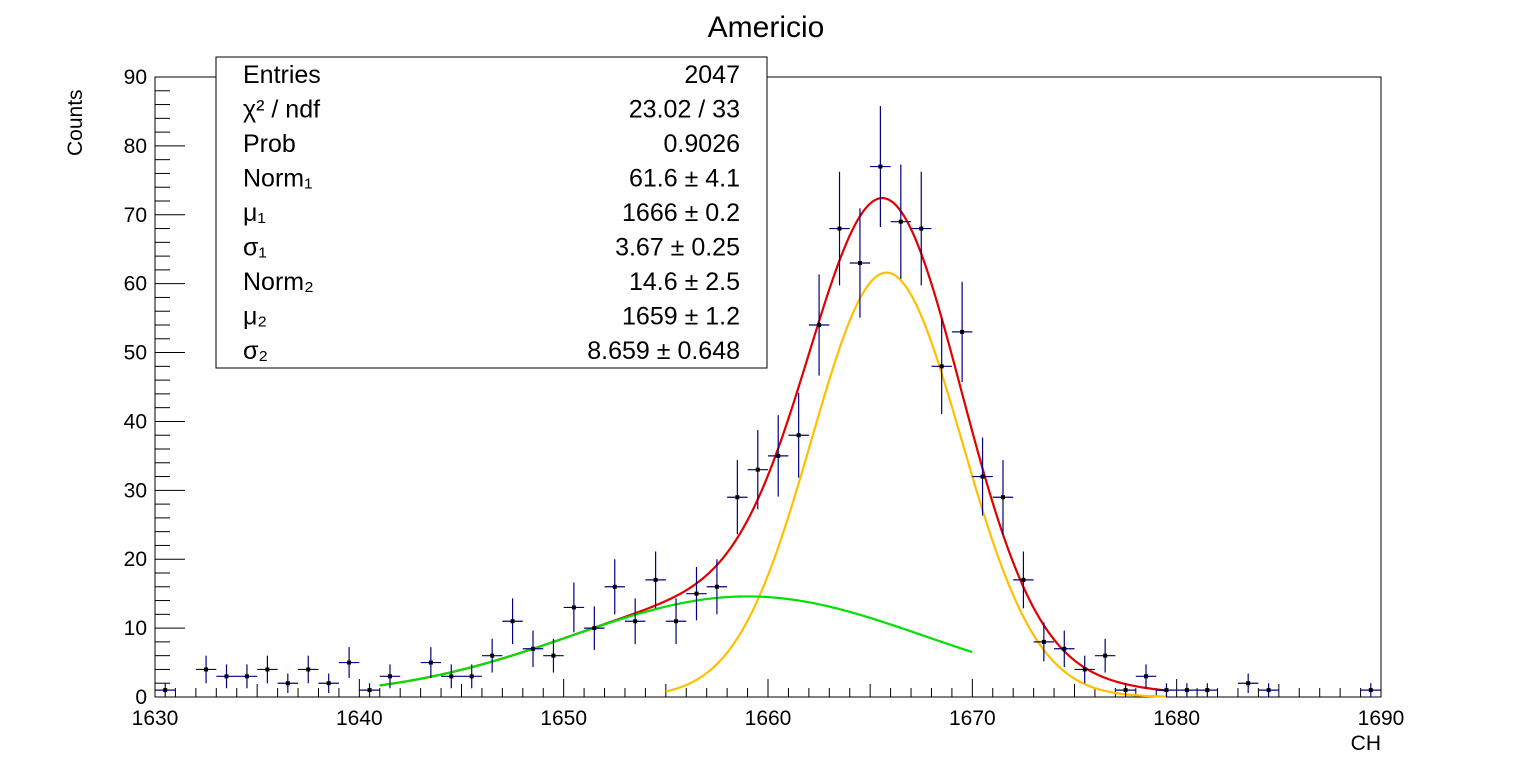  What do you see at coordinates (663, 351) in the screenshot?
I see `stats-value: 8.659 ± 0.648` at bounding box center [663, 351].